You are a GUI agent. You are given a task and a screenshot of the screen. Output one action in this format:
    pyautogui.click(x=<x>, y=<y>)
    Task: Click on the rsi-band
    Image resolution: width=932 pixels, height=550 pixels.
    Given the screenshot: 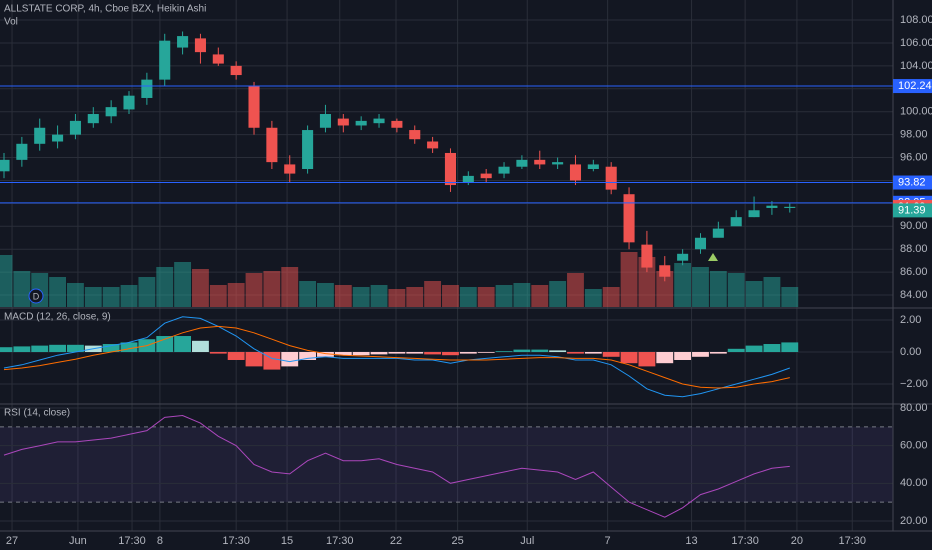 What is the action you would take?
    pyautogui.click(x=446, y=464)
    